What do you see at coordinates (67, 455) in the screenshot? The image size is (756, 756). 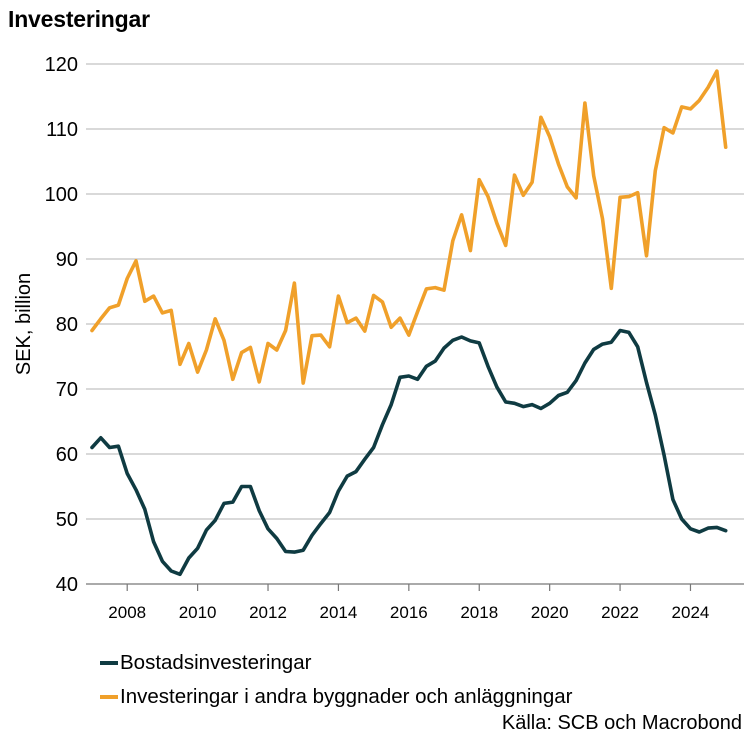 I see `y-tick-label: 60` at bounding box center [67, 455].